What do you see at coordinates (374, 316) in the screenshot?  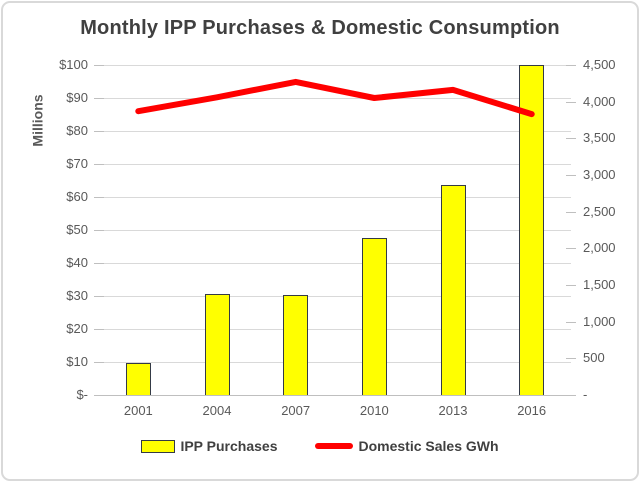 I see `bar-2010` at bounding box center [374, 316].